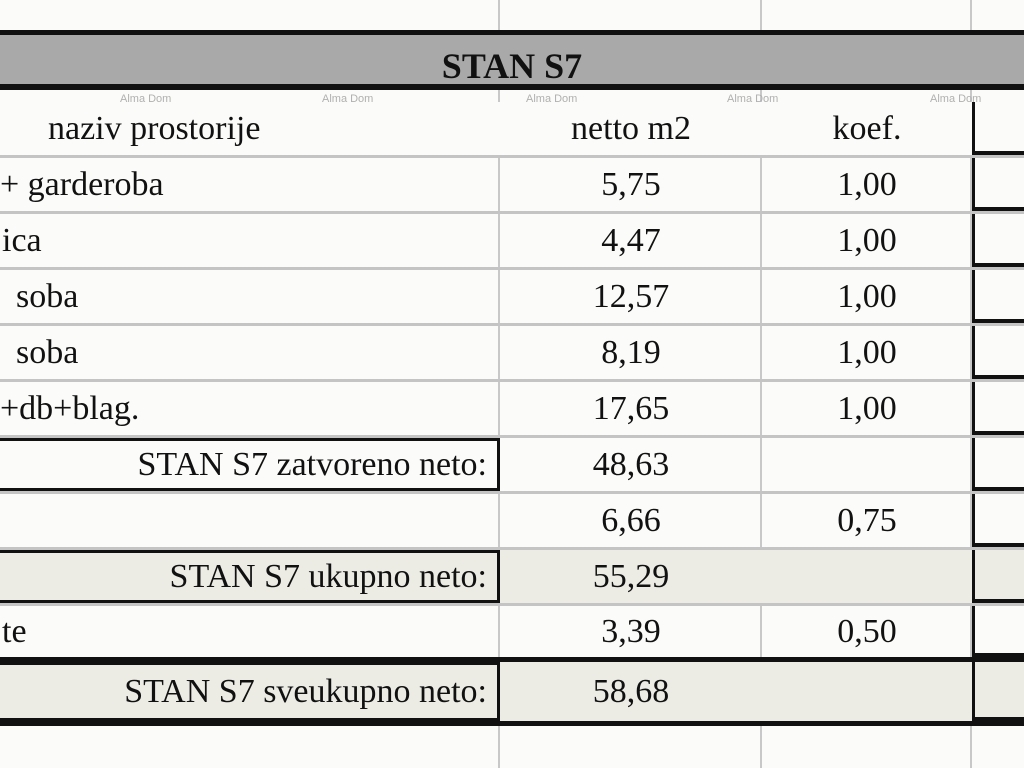  I want to click on room-name: STAN S7 ukupno neto:, so click(250, 576).